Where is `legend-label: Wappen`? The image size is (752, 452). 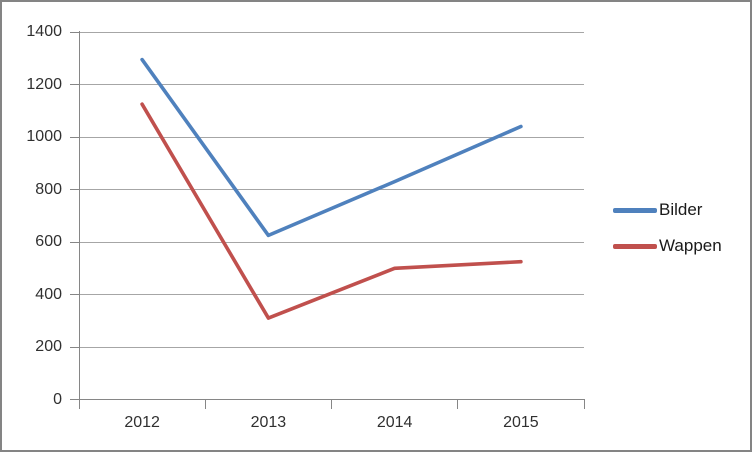 legend-label: Wappen is located at coordinates (690, 245).